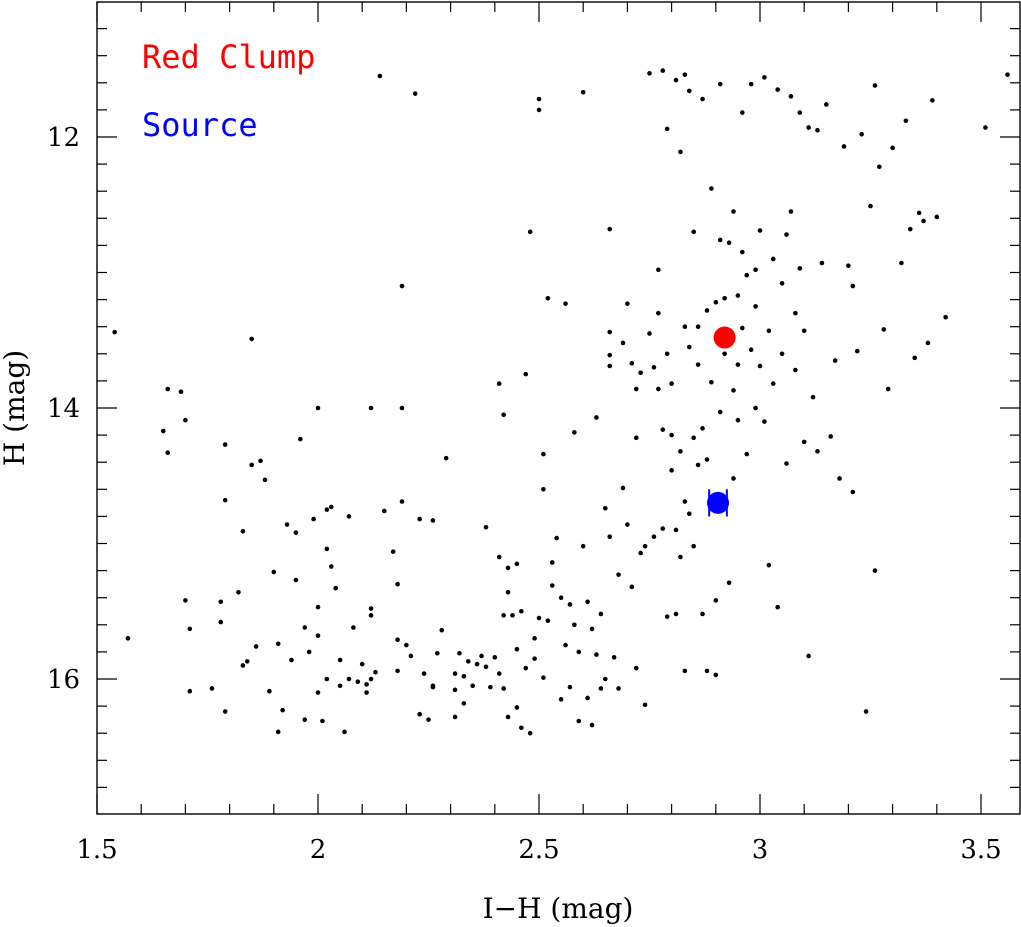 This screenshot has width=1021, height=927. Describe the element at coordinates (200, 125) in the screenshot. I see `legend-source-label: Source` at that location.